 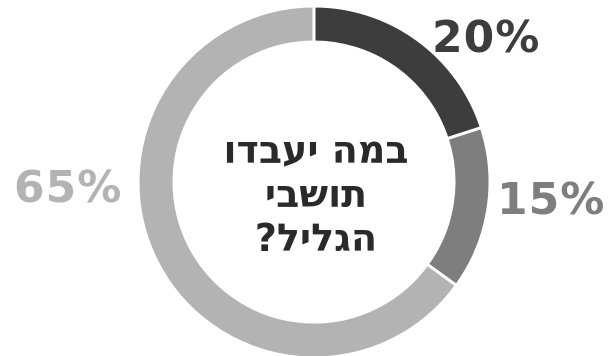 What do you see at coordinates (68, 187) in the screenshot?
I see `slice-label-65: 65%` at bounding box center [68, 187].